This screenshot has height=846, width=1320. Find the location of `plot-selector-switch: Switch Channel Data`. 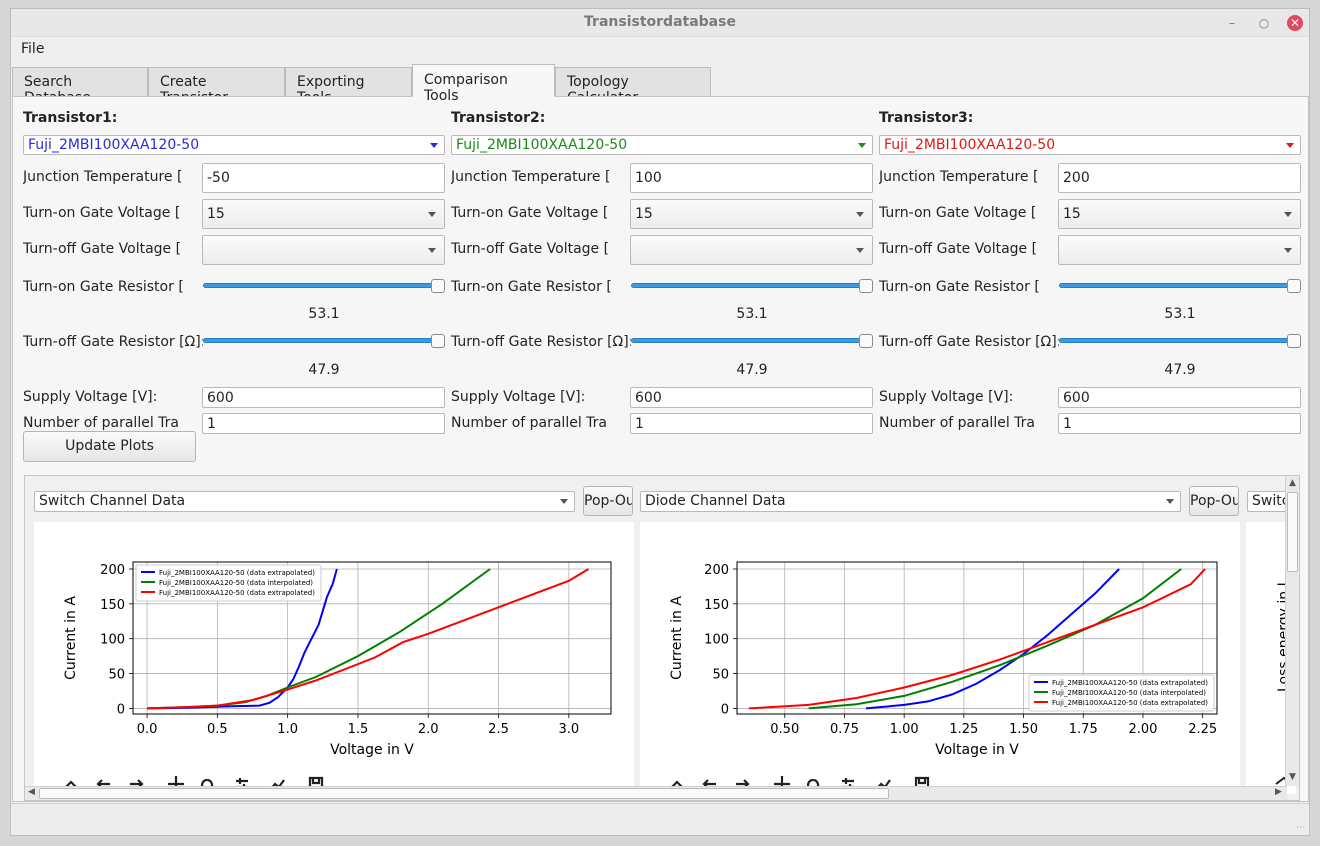

plot-selector-switch: Switch Channel Data is located at coordinates (304, 501).